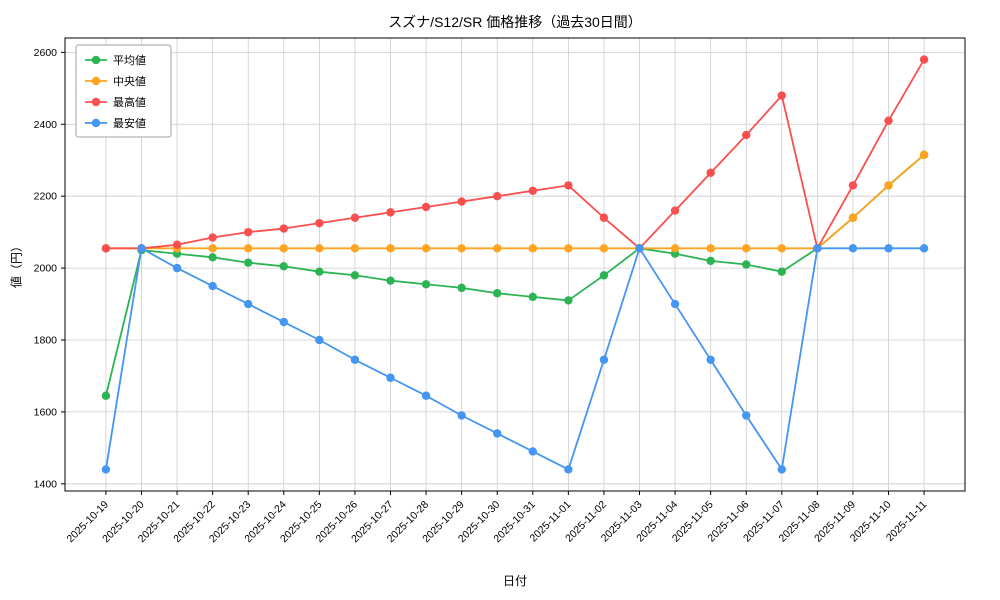  I want to click on legend-label-median: 中央値, so click(129, 81).